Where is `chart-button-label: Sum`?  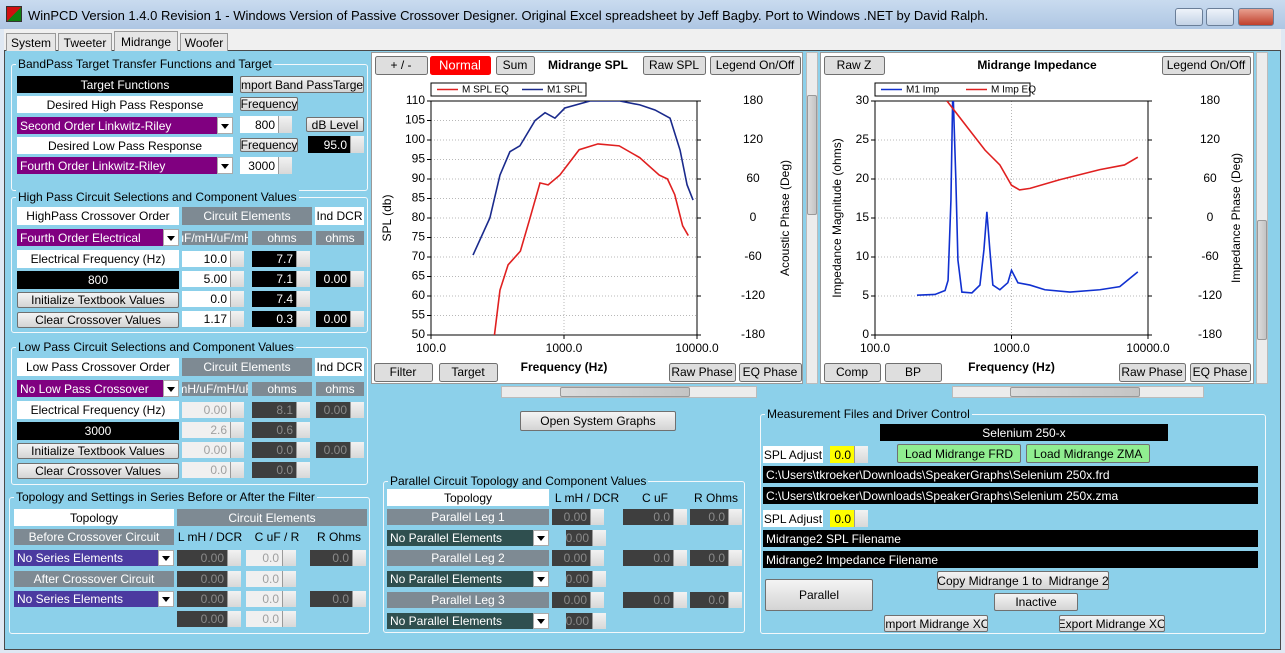 chart-button-label: Sum is located at coordinates (515, 65).